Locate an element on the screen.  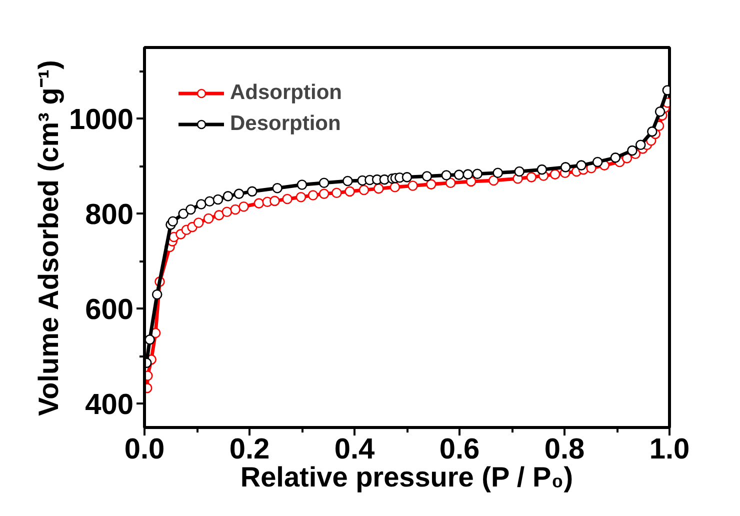
legend-label: Adsorption is located at coordinates (286, 93).